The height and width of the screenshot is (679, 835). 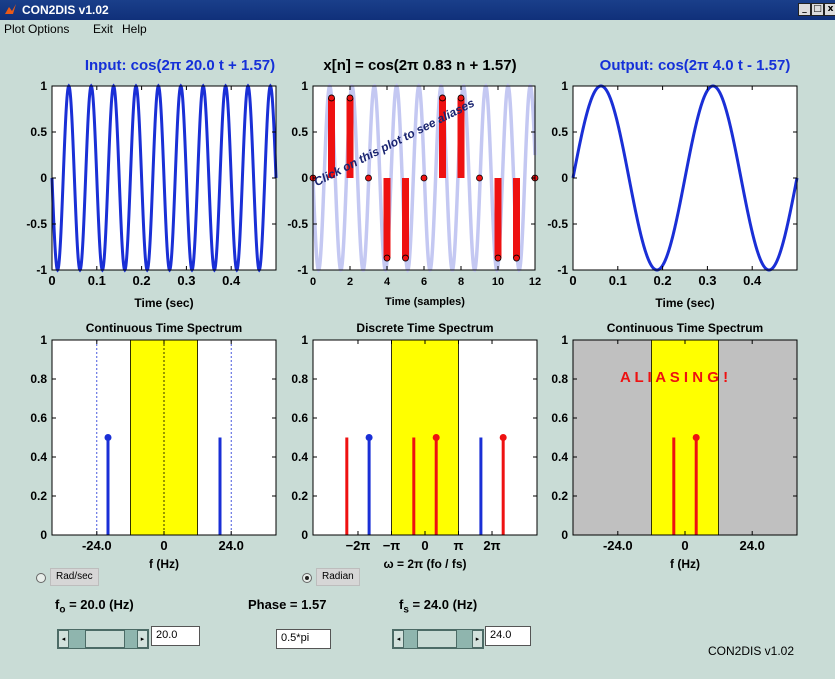 I want to click on cont-left-xlabel: f (Hz), so click(x=164, y=564).